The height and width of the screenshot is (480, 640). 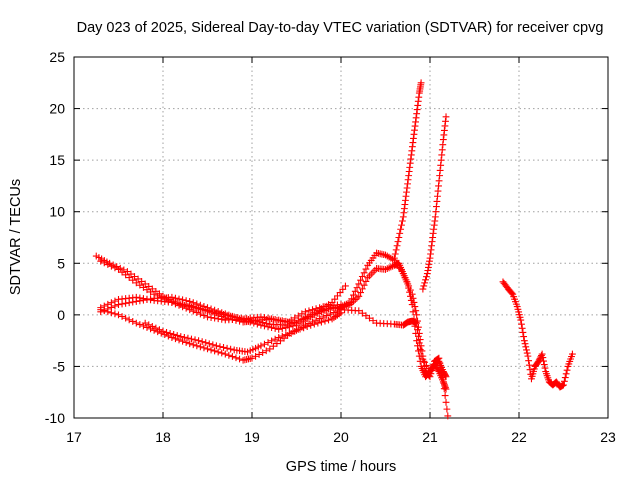 I want to click on series-arc-d, so click(x=221, y=309).